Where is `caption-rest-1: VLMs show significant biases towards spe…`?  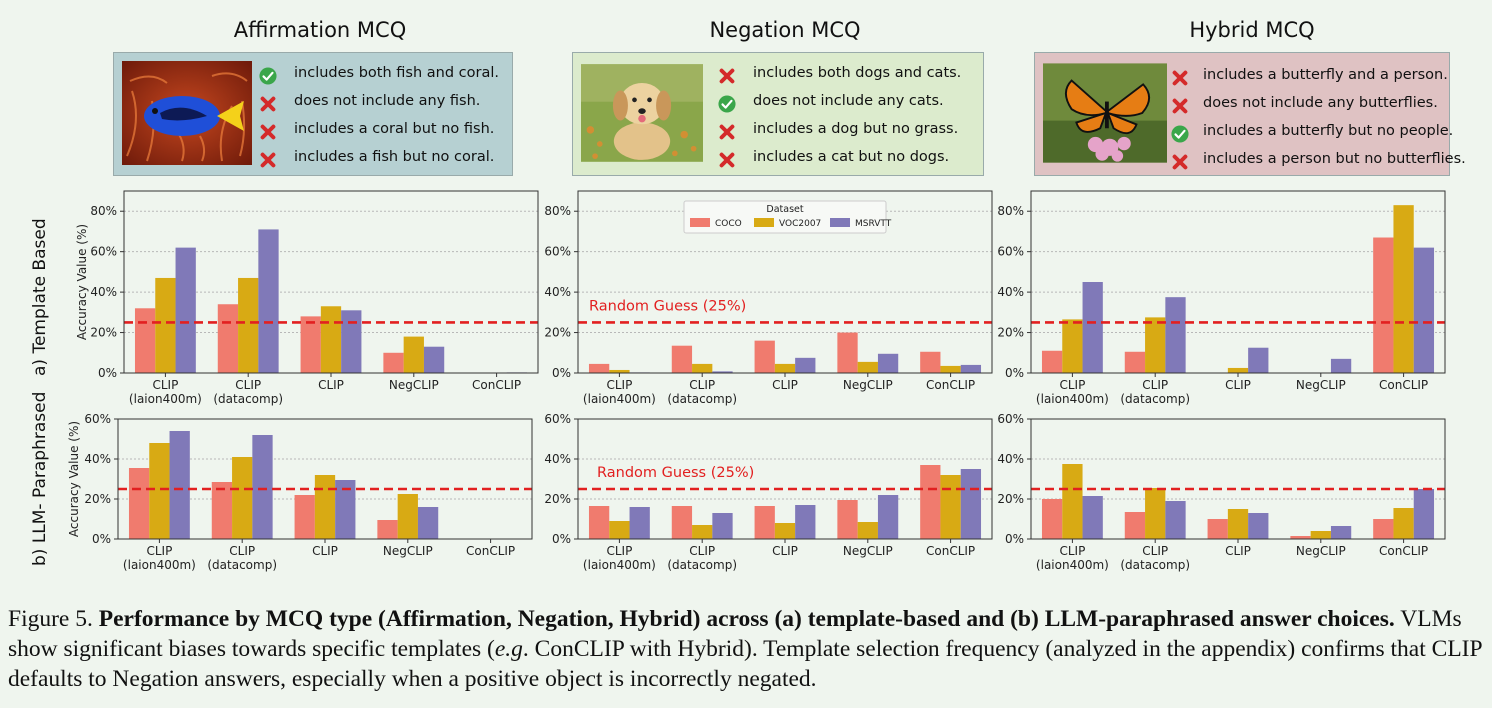
caption-rest-1: VLMs show significant biases towards spe… is located at coordinates (735, 634).